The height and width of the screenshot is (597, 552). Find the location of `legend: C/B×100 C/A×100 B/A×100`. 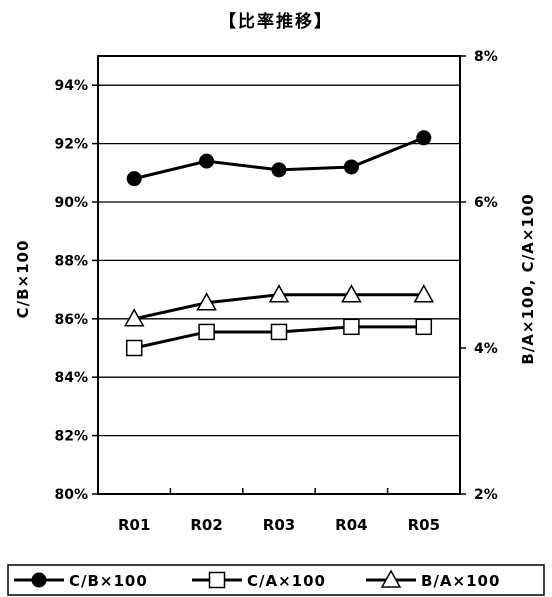

legend: C/B×100 C/A×100 B/A×100 is located at coordinates (257, 579).